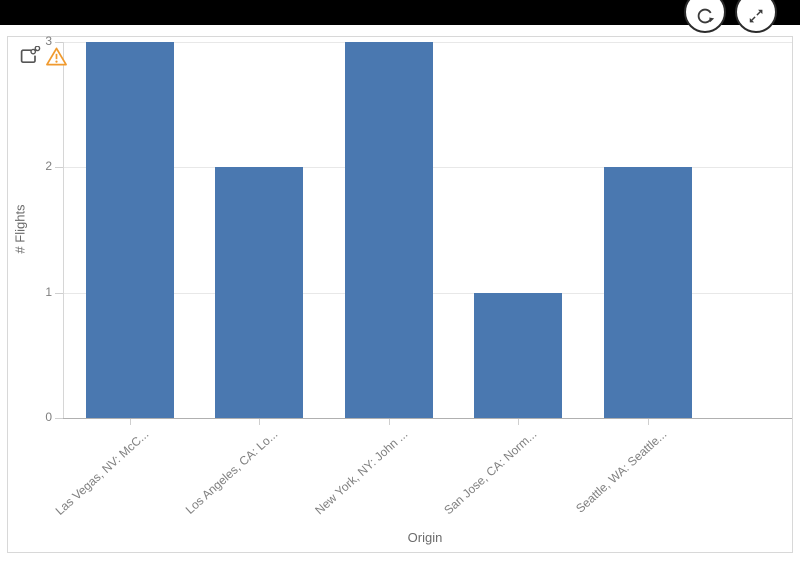 This screenshot has width=800, height=563. Describe the element at coordinates (43, 56) in the screenshot. I see `widget-corner-icons` at that location.